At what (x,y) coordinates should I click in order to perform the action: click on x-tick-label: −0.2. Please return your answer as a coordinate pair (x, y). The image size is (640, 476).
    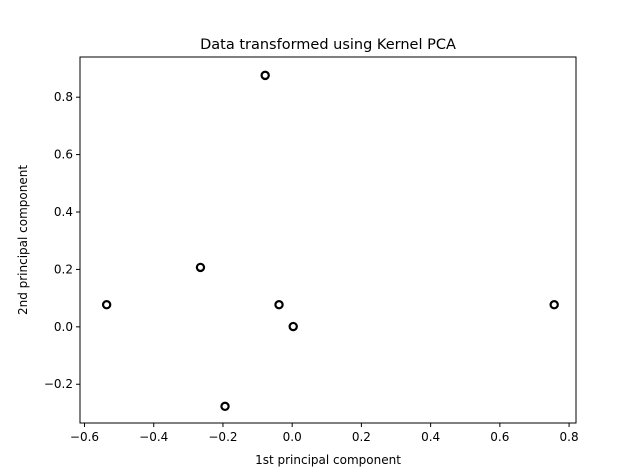
    Looking at the image, I should click on (222, 437).